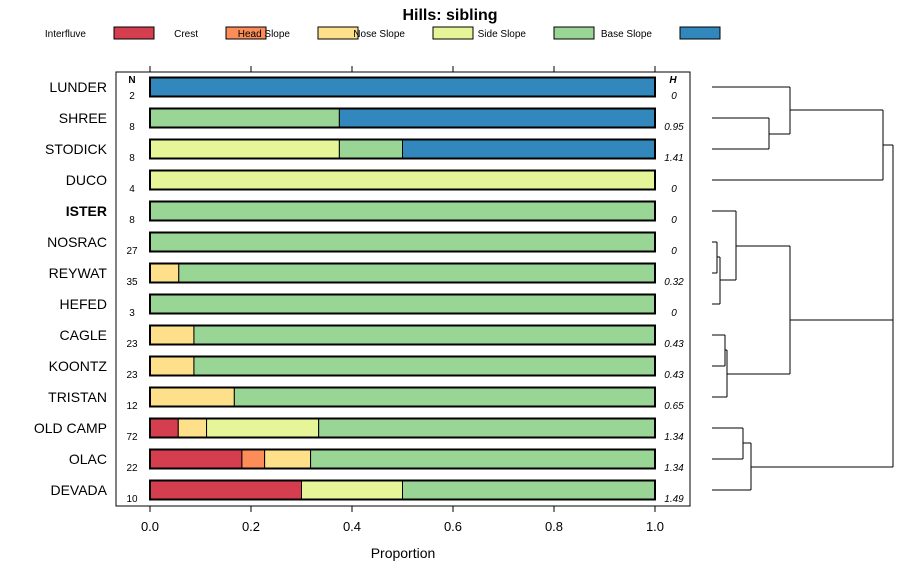  Describe the element at coordinates (77, 242) in the screenshot. I see `category-label: NOSRAC` at that location.